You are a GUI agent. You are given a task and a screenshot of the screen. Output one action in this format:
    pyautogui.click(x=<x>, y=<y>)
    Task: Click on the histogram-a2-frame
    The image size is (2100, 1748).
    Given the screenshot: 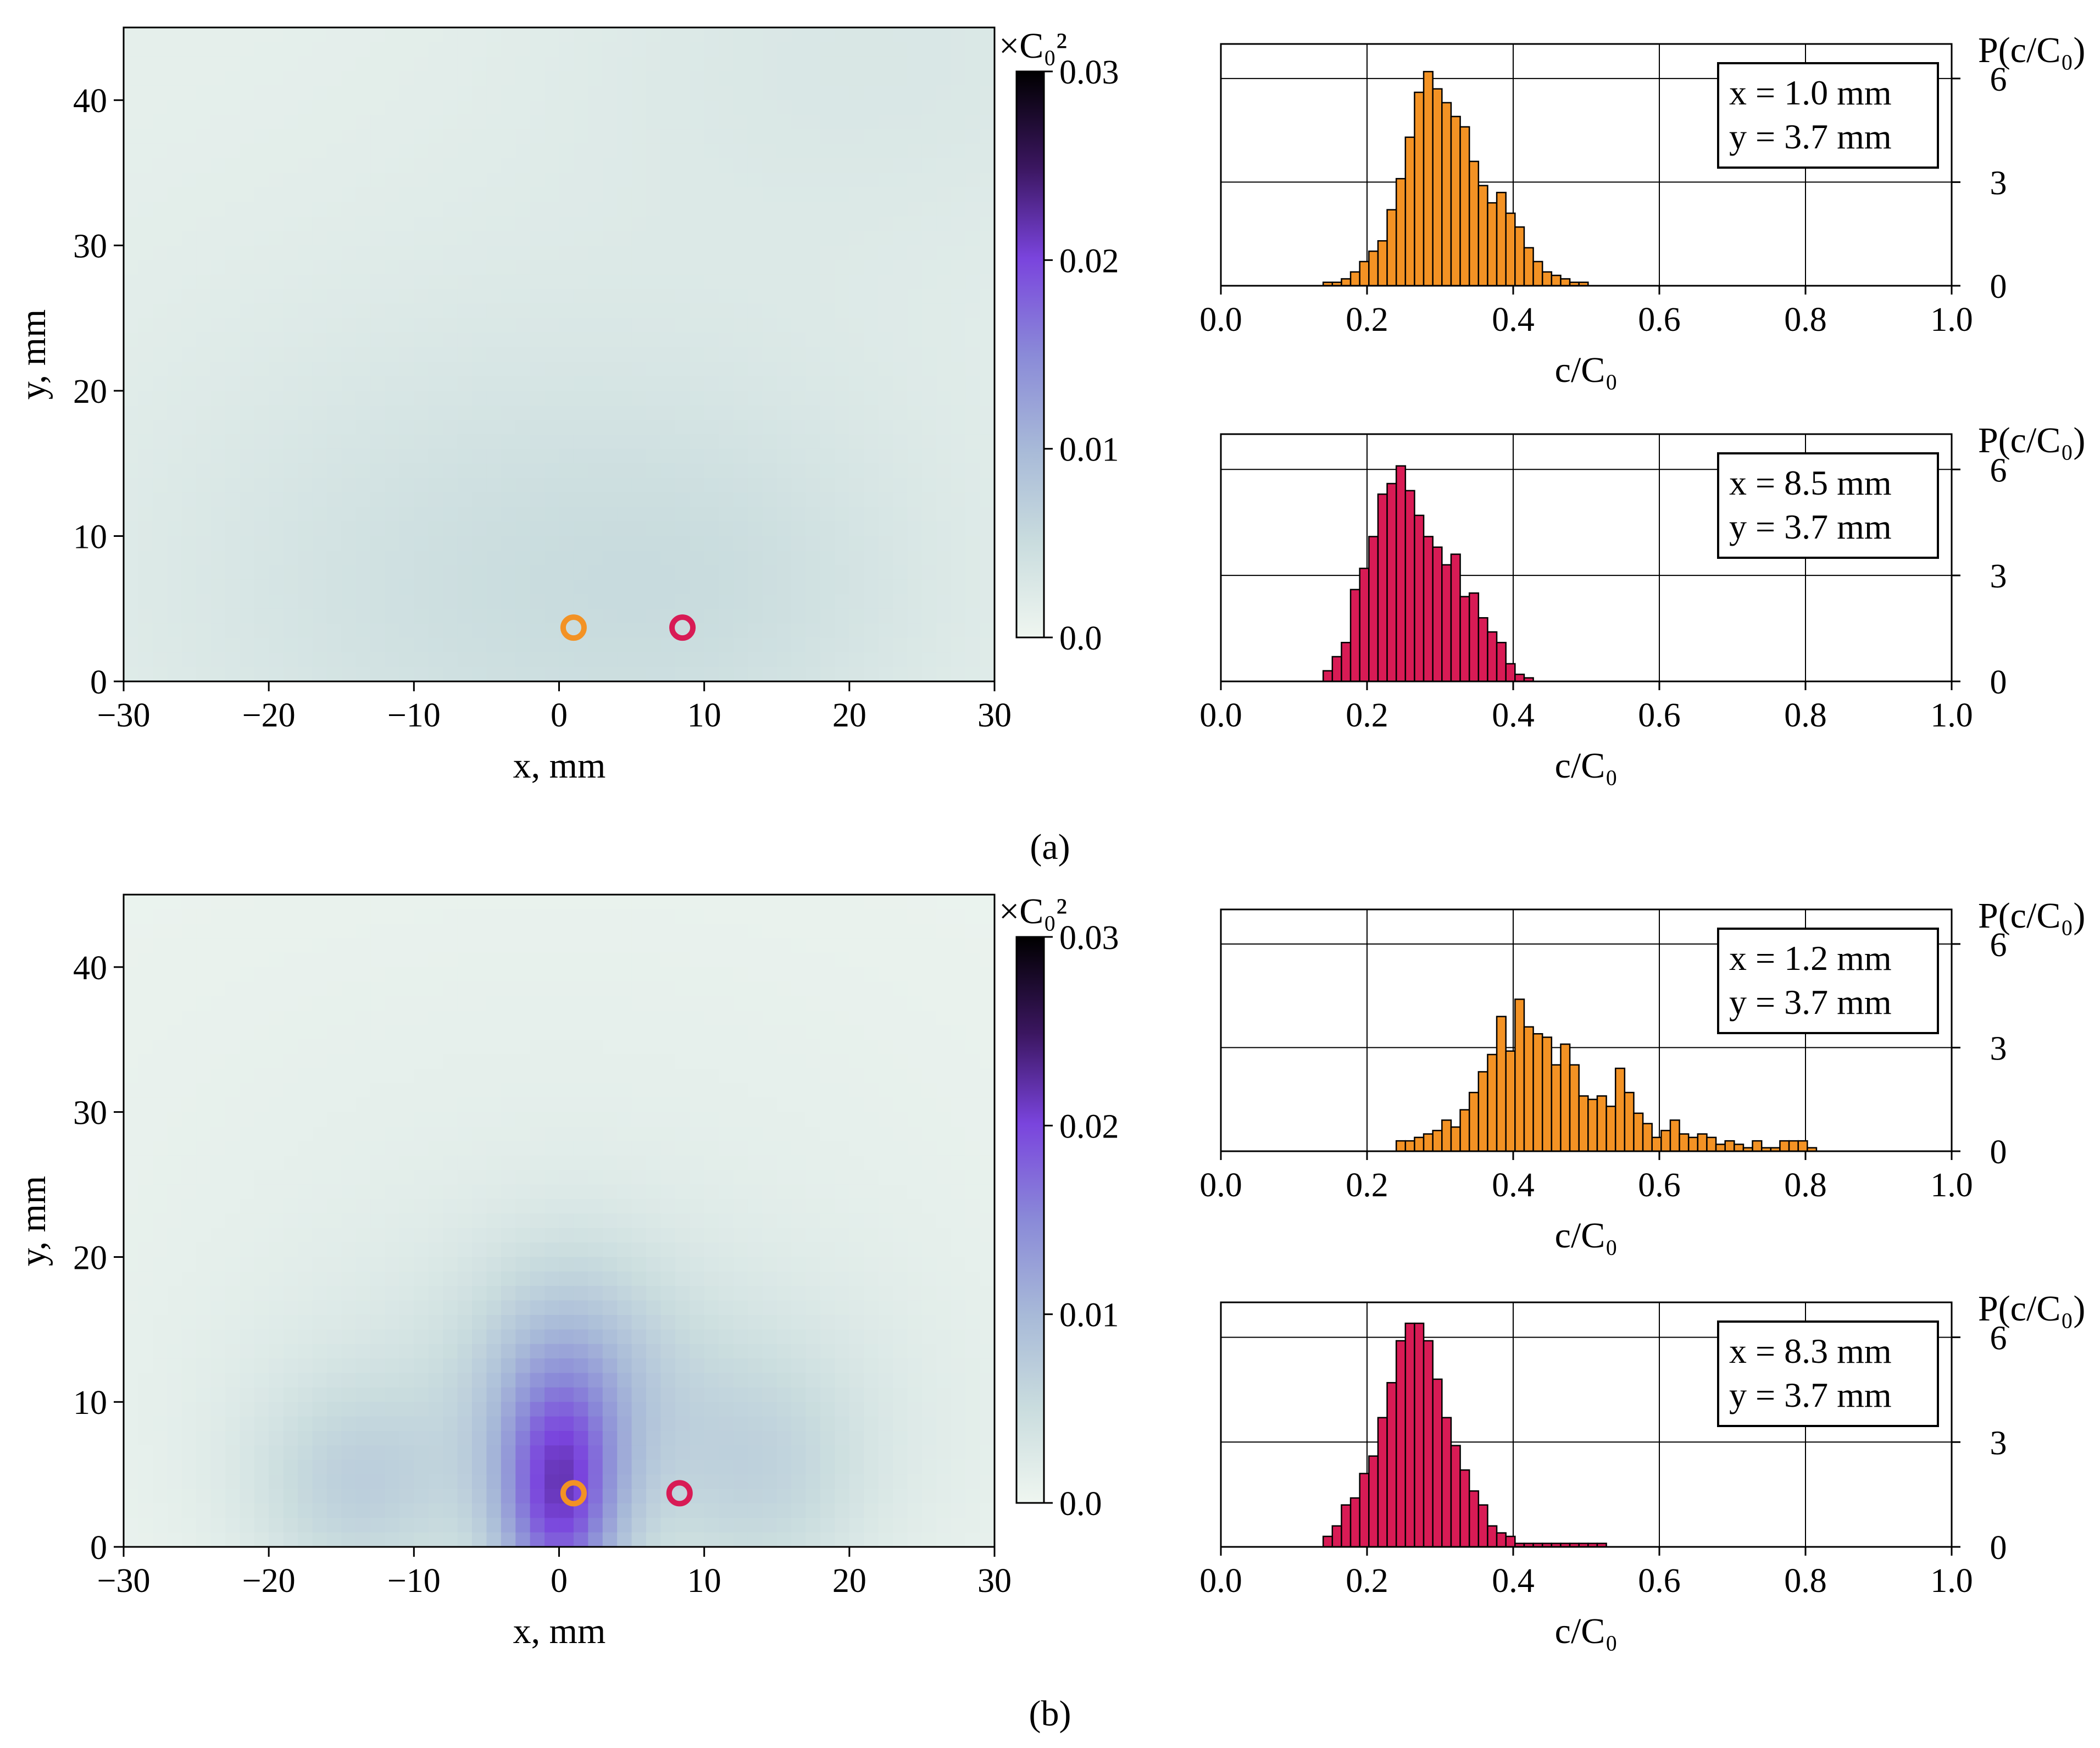 What is the action you would take?
    pyautogui.click(x=1587, y=557)
    